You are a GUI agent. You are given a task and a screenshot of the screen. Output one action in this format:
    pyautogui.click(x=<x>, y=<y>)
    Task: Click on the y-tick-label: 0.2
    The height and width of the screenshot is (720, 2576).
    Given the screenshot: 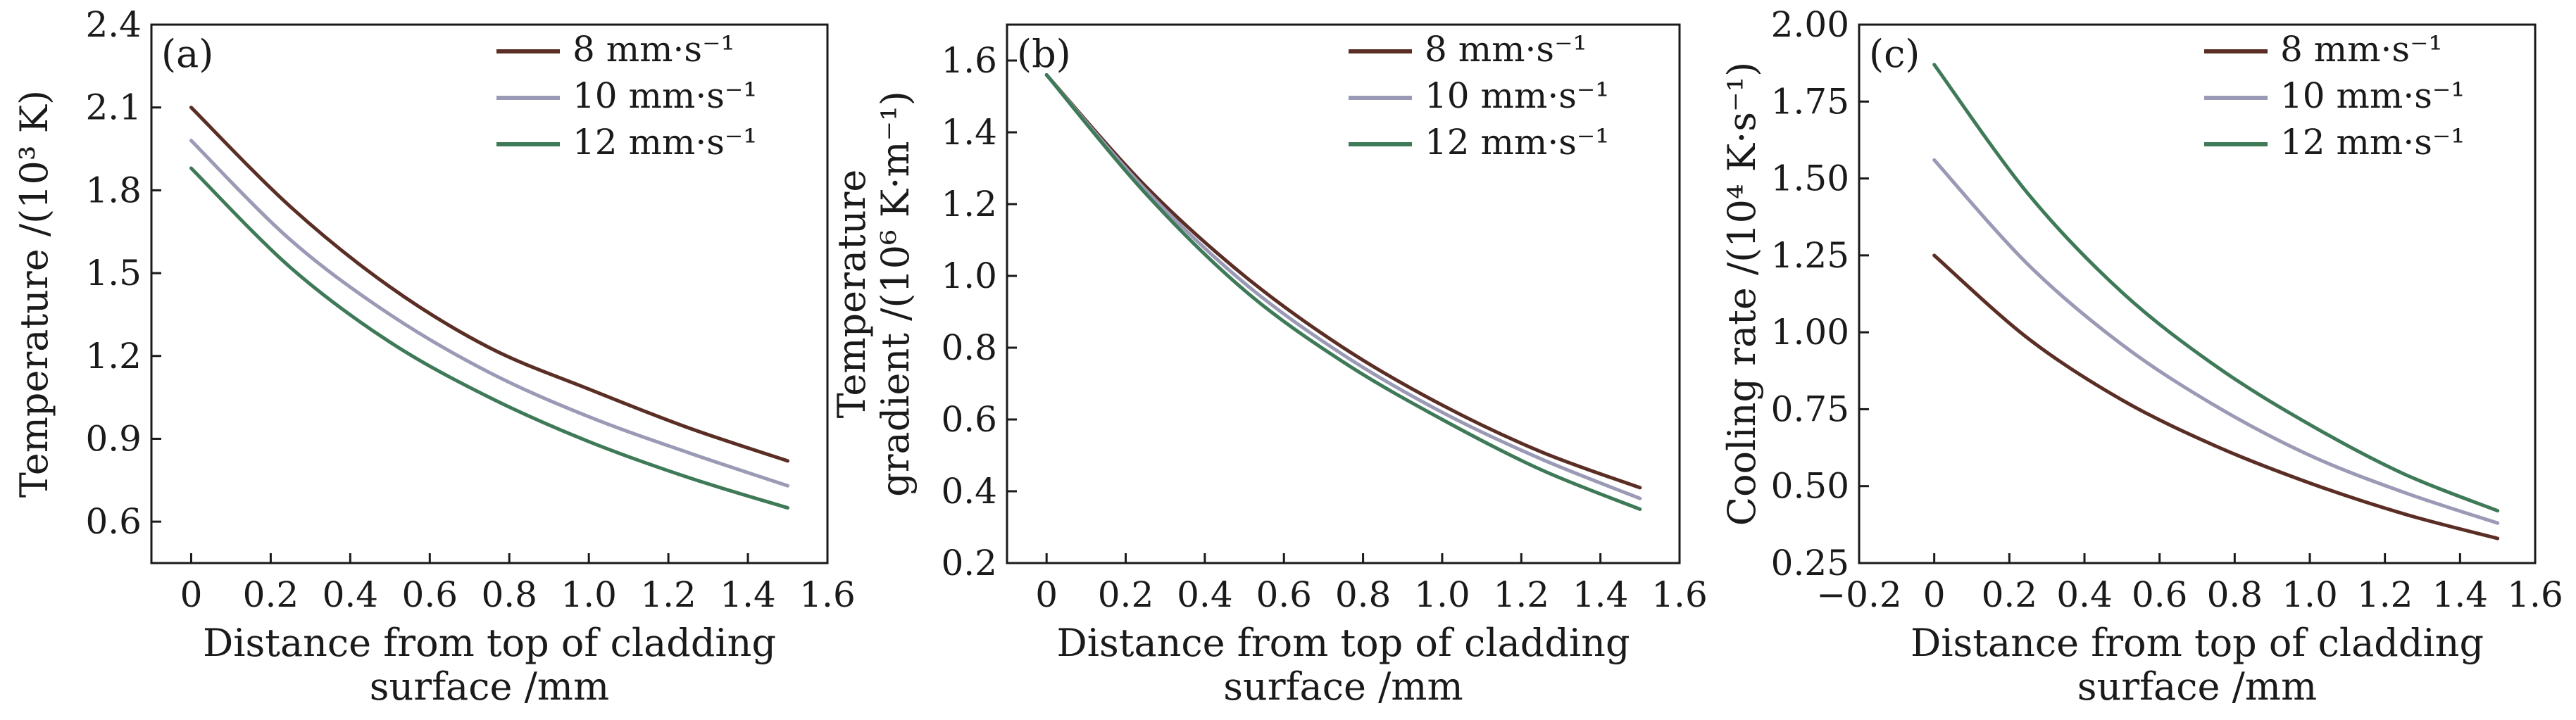 What is the action you would take?
    pyautogui.click(x=969, y=563)
    